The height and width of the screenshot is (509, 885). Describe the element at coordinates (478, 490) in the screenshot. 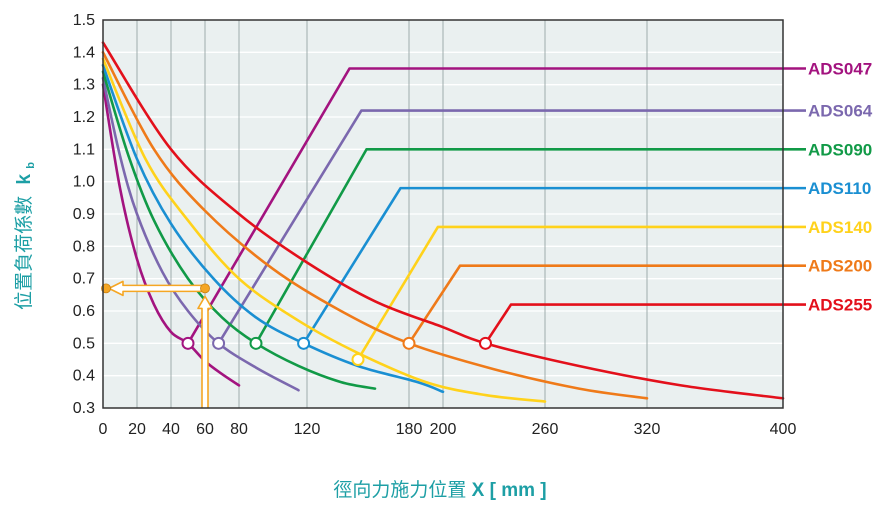

I see `x-axis-symbol: X` at that location.